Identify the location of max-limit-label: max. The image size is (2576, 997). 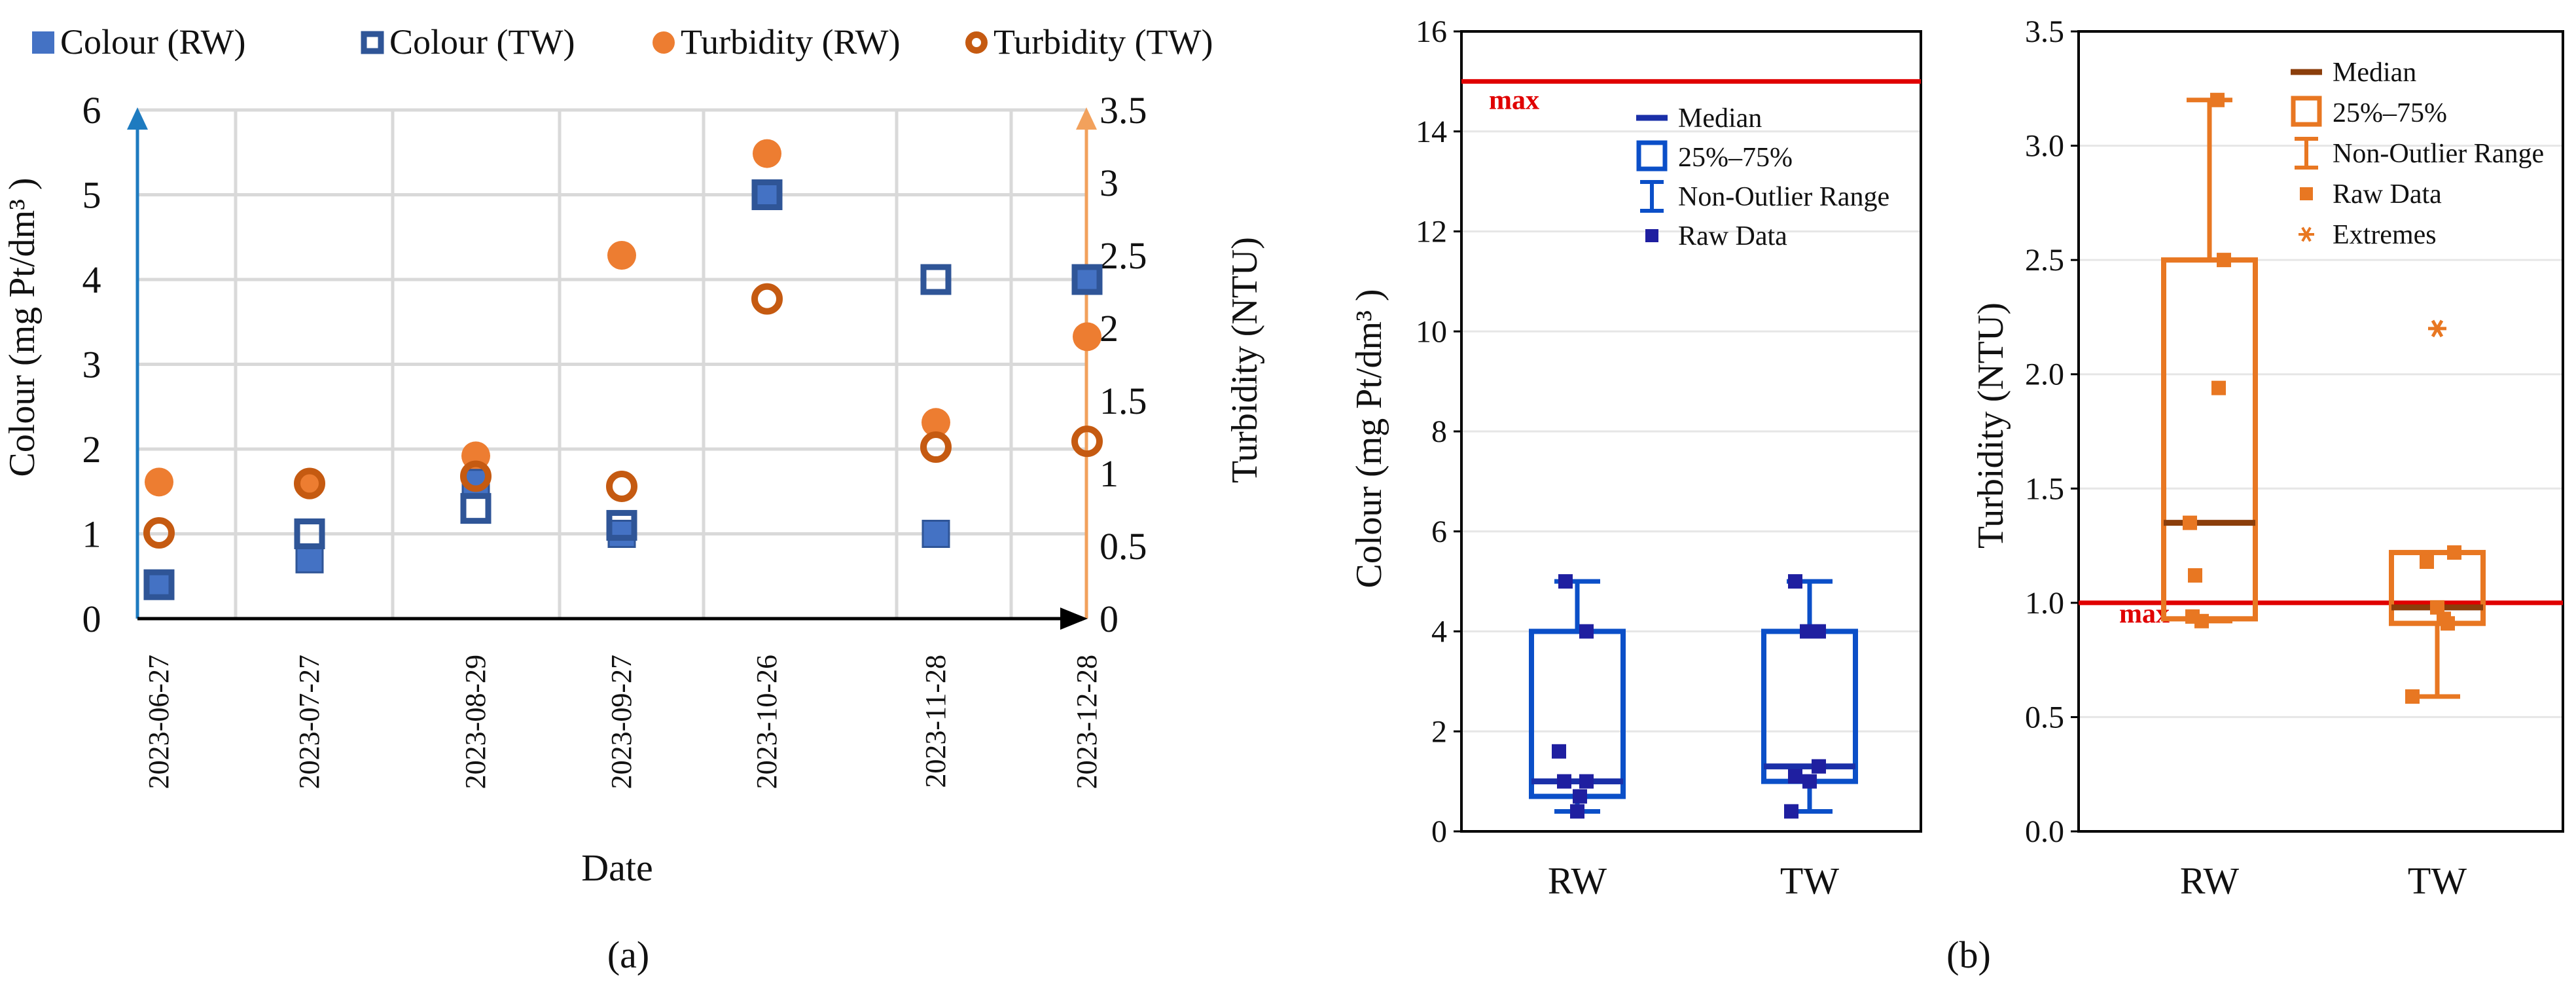
(1514, 100).